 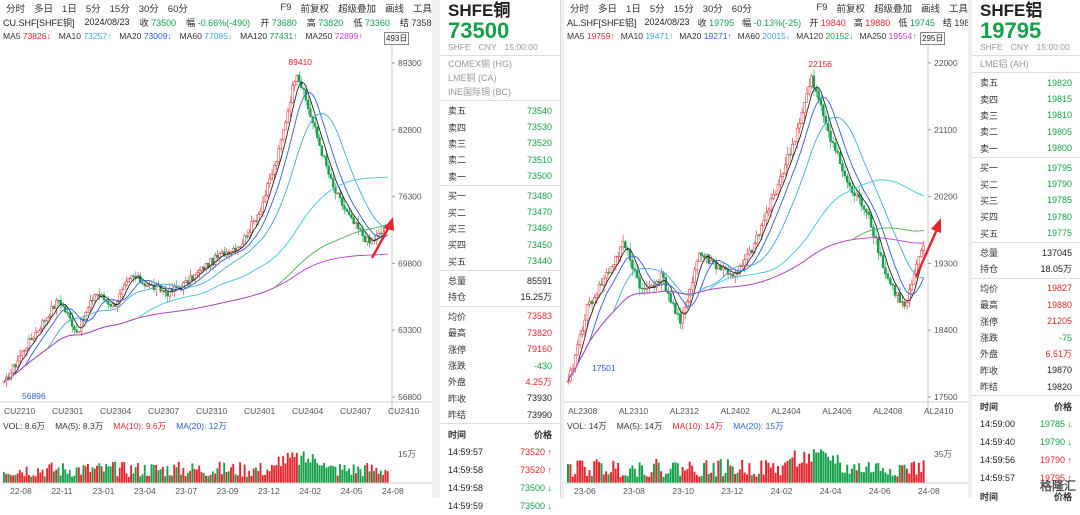 I want to click on copper-bid-row: 买四 73450, so click(x=500, y=245).